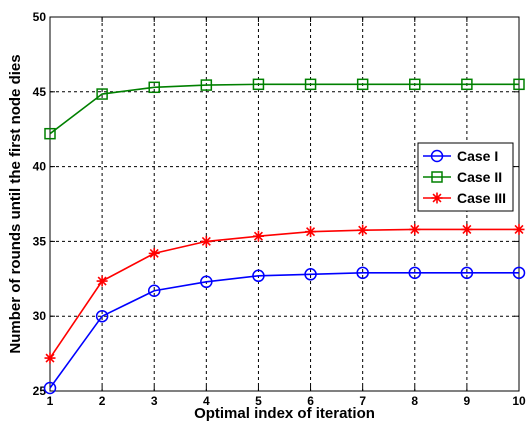 This screenshot has height=423, width=528. What do you see at coordinates (362, 401) in the screenshot?
I see `x-tick-label: 7` at bounding box center [362, 401].